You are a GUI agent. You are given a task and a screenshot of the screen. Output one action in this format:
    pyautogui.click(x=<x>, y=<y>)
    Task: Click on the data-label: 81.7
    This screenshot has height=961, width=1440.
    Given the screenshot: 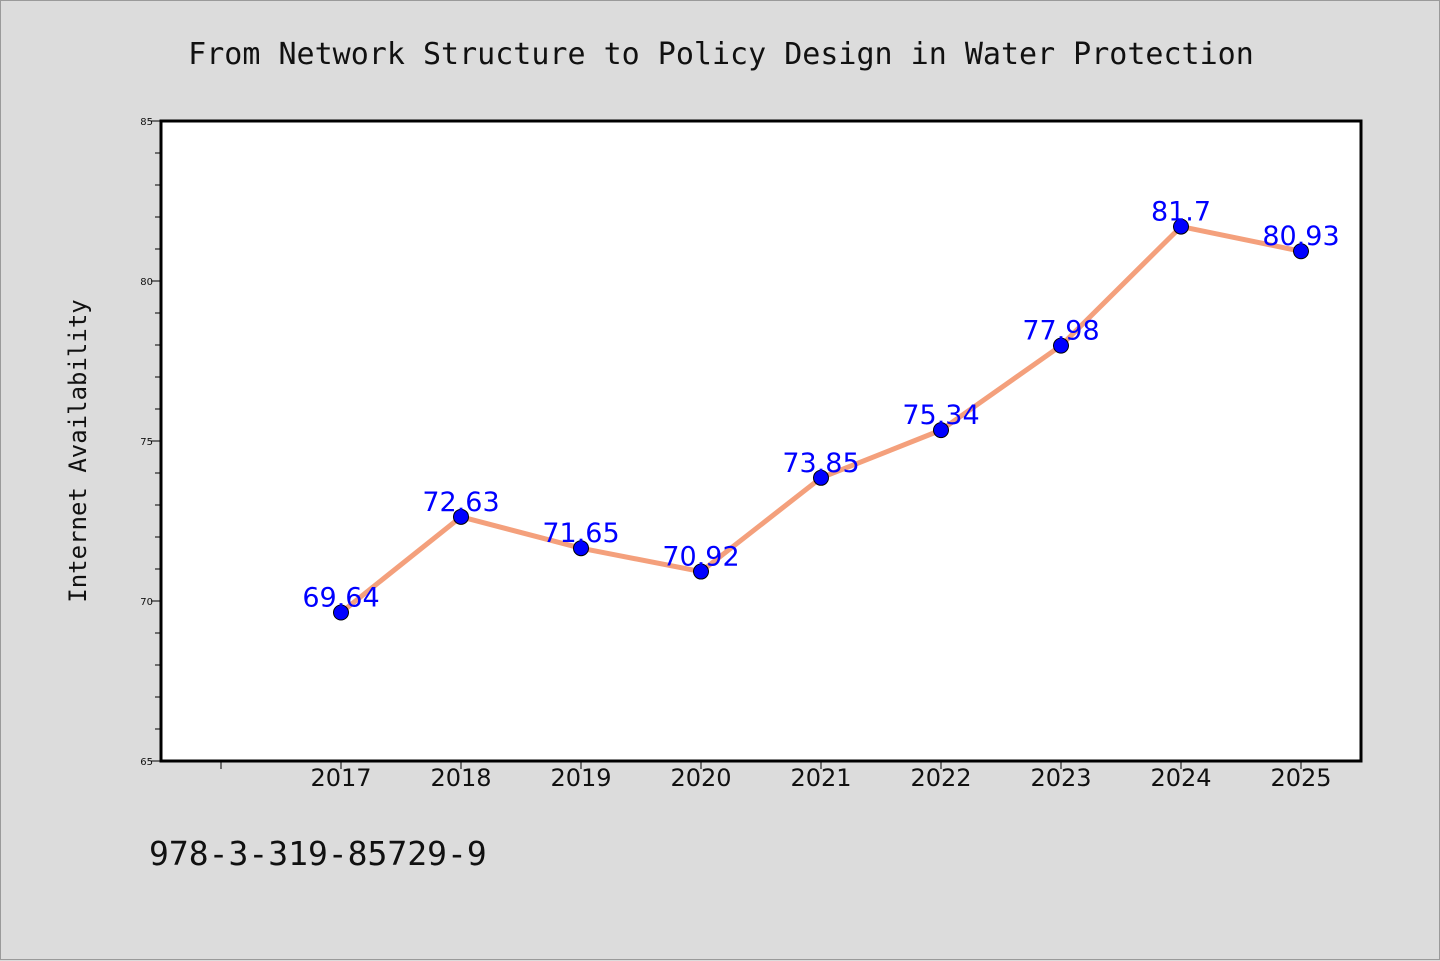 What is the action you would take?
    pyautogui.click(x=1181, y=212)
    